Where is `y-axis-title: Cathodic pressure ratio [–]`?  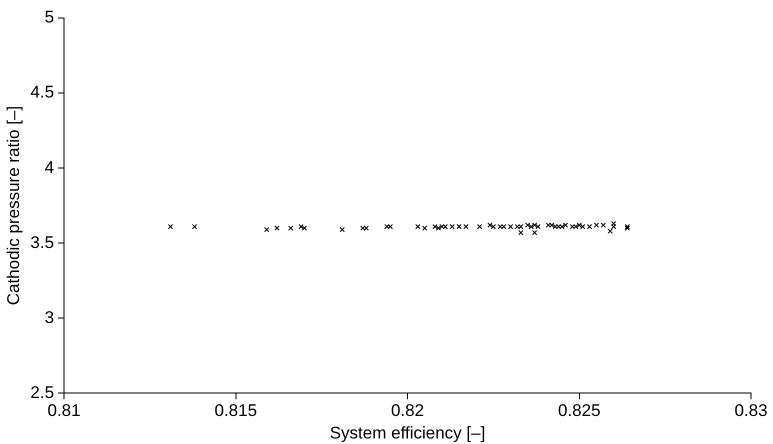 y-axis-title: Cathodic pressure ratio [–] is located at coordinates (13, 206).